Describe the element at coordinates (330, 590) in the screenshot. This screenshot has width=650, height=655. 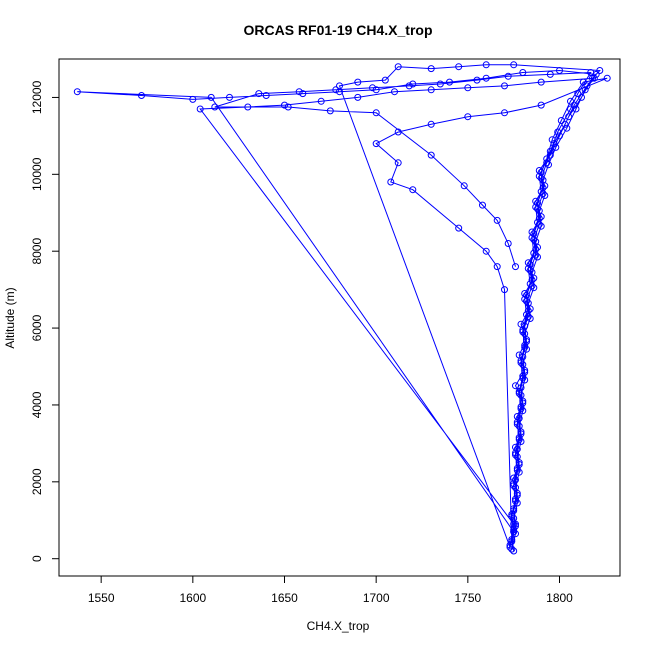
I see `x-axis: 1550 1600 1650 1700 1750 1800` at that location.